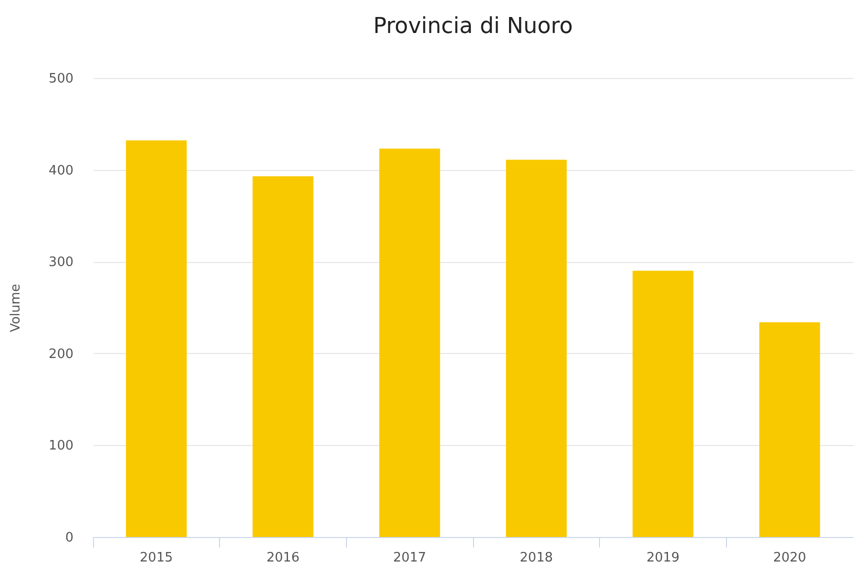  What do you see at coordinates (69, 538) in the screenshot?
I see `y-tick-label: 0` at bounding box center [69, 538].